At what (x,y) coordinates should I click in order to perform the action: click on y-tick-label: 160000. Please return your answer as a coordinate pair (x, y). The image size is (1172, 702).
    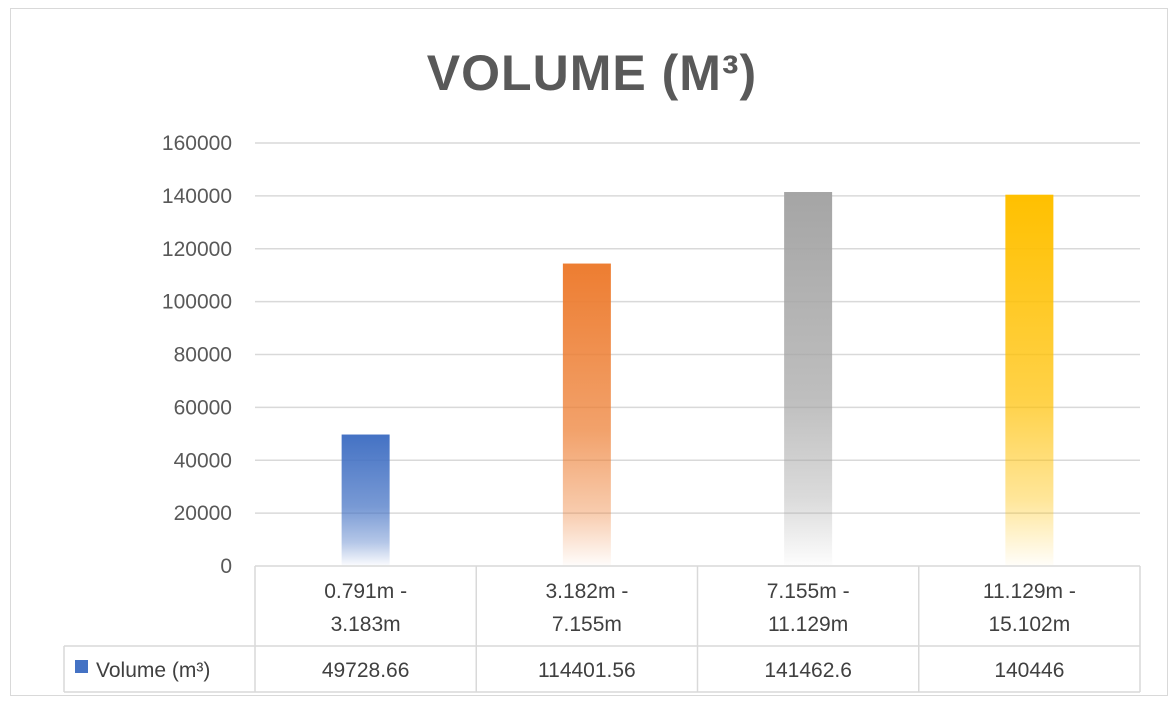
    Looking at the image, I should click on (197, 143).